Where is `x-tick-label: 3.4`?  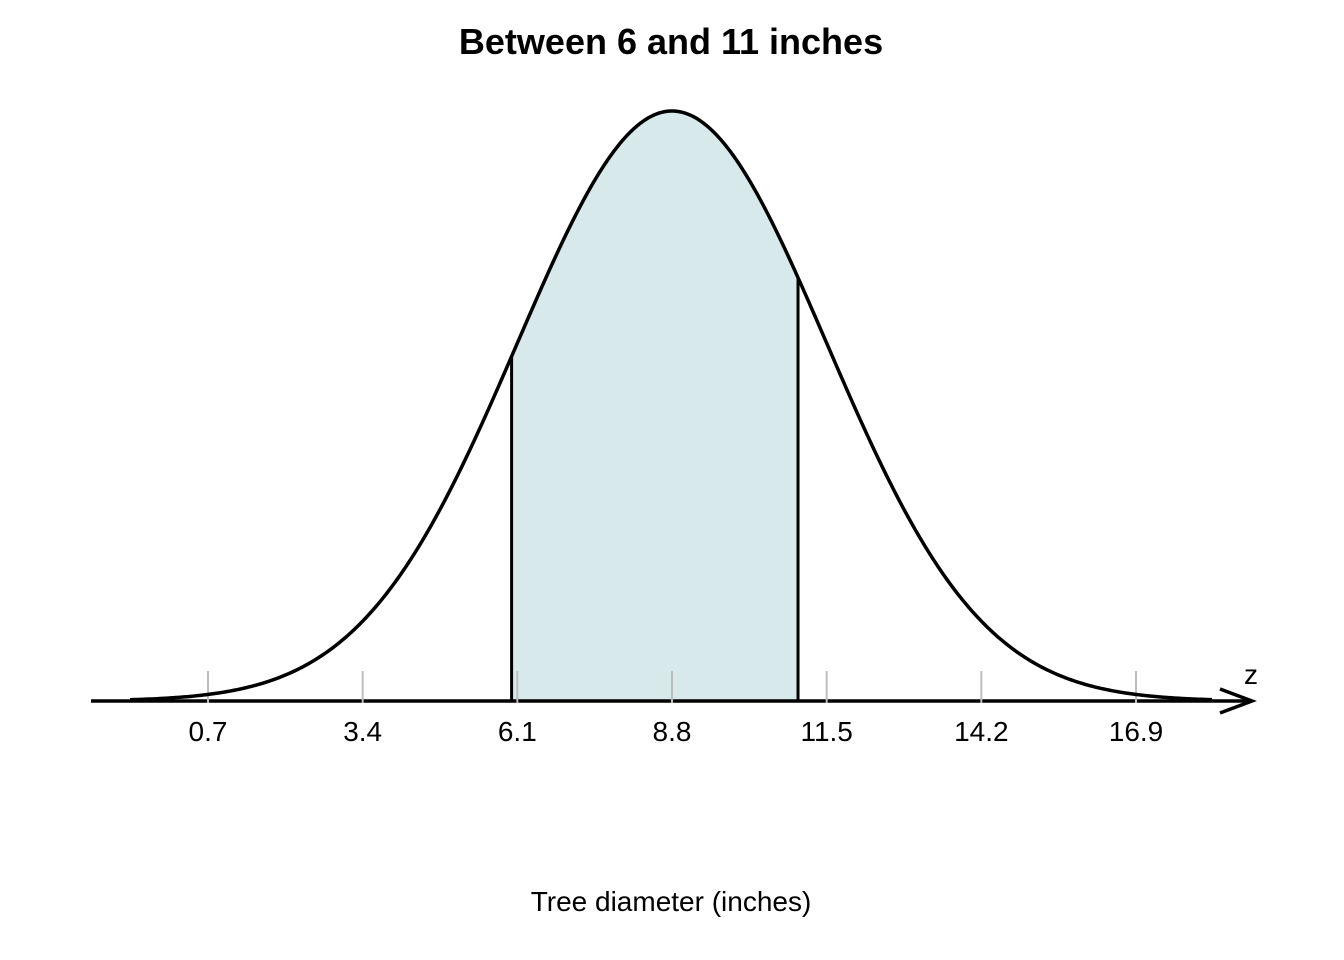 x-tick-label: 3.4 is located at coordinates (362, 731).